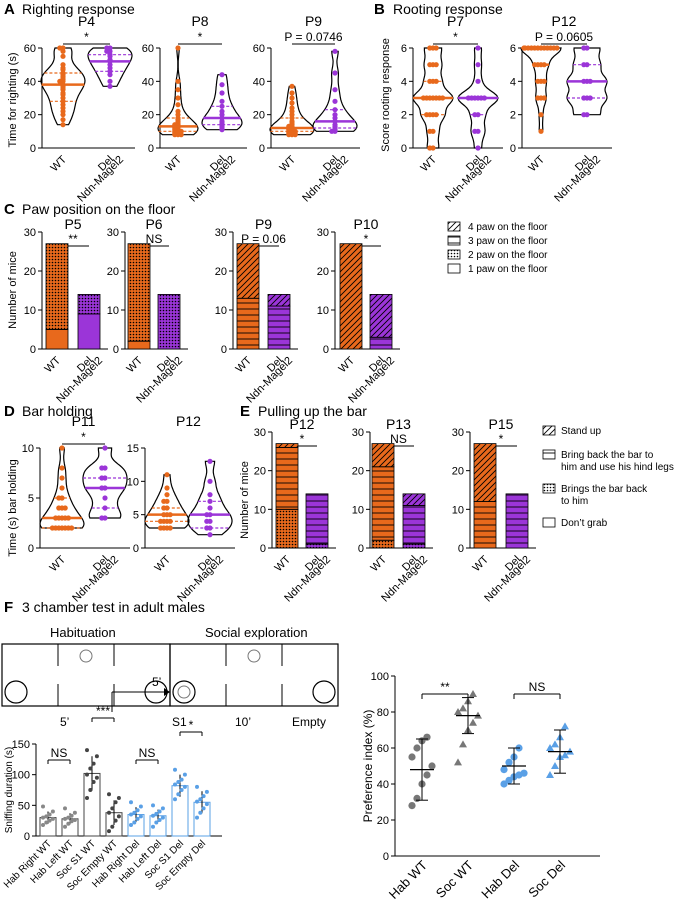 The width and height of the screenshot is (678, 900). Describe the element at coordinates (99, 209) in the screenshot. I see `panel-c-title: Paw position on the floor` at that location.